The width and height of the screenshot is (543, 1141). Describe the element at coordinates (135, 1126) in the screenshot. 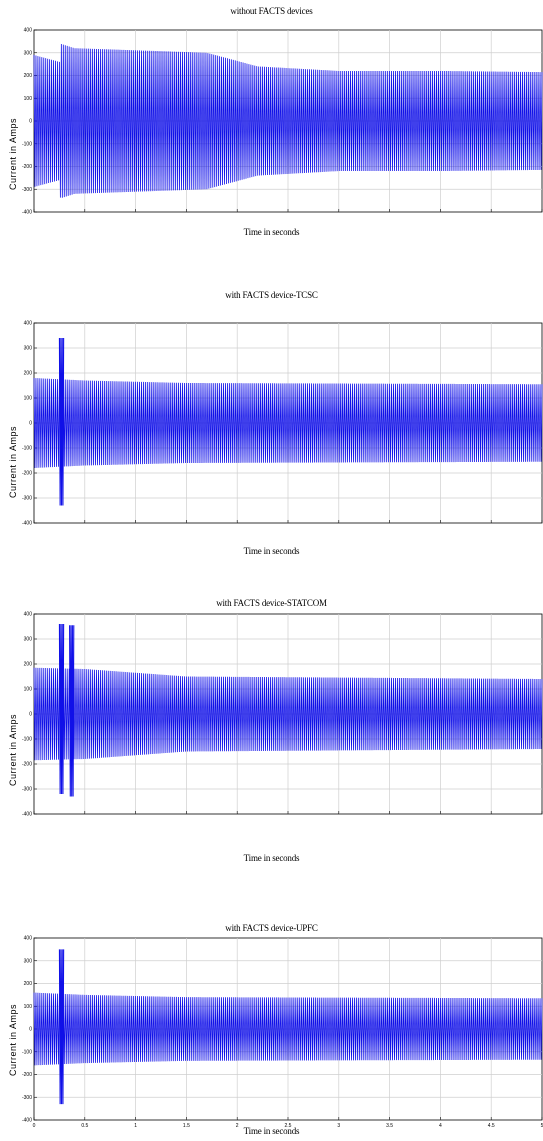

I see `x-tick-label: 1` at that location.